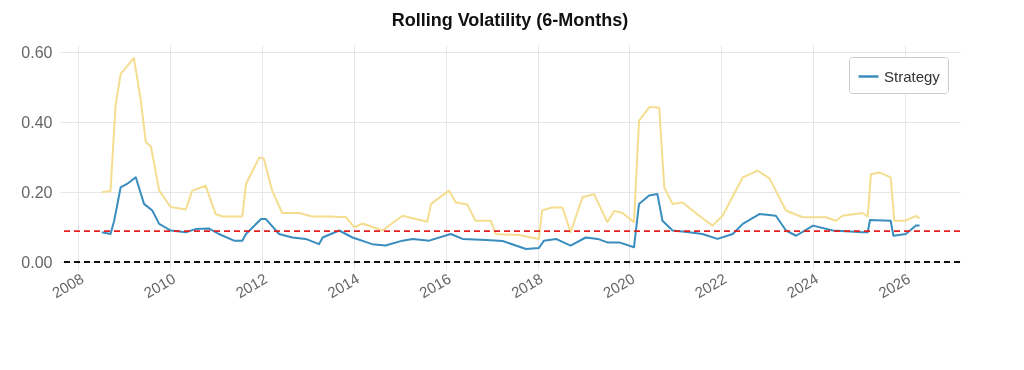 This screenshot has width=1024, height=370. I want to click on x-tick-label: 2026, so click(894, 285).